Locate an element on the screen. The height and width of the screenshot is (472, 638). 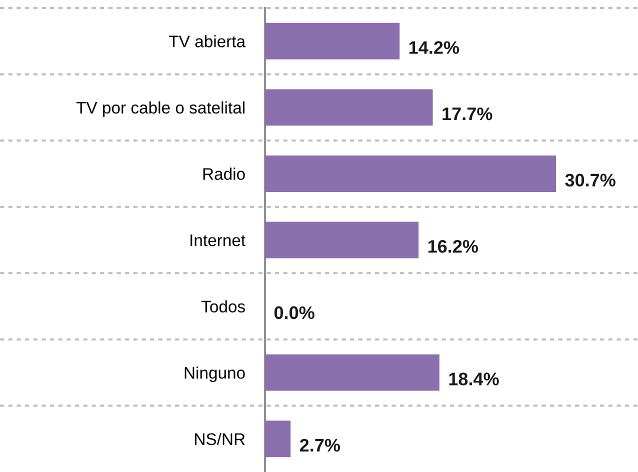
y-tick-label: Todos is located at coordinates (223, 306).